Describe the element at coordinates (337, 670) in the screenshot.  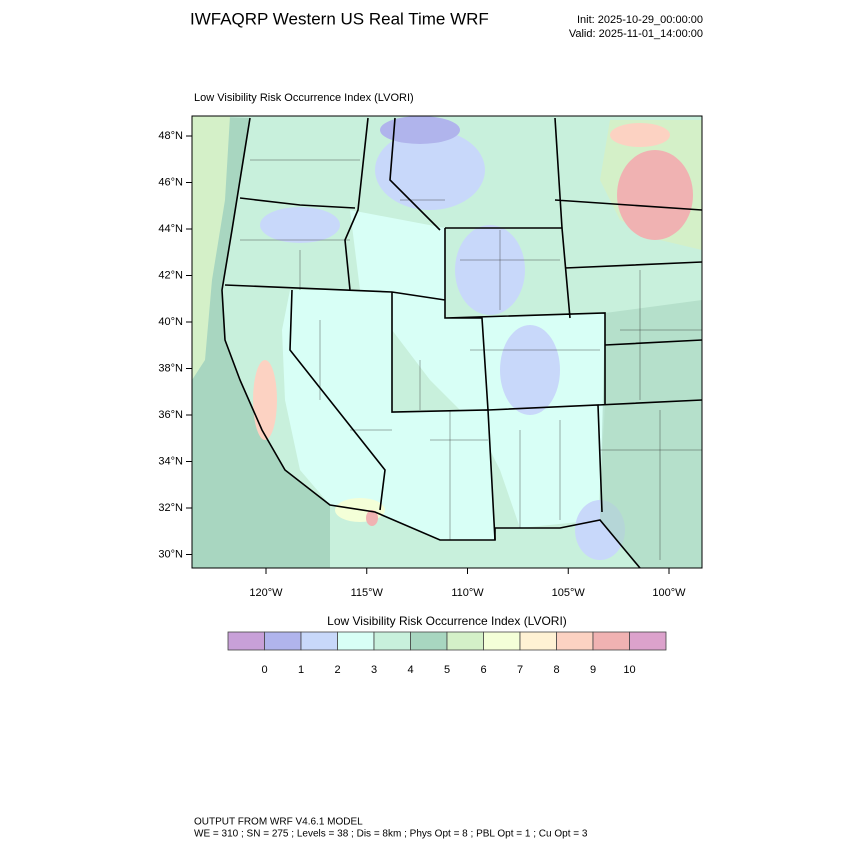
I see `colorbar-label: 2` at that location.